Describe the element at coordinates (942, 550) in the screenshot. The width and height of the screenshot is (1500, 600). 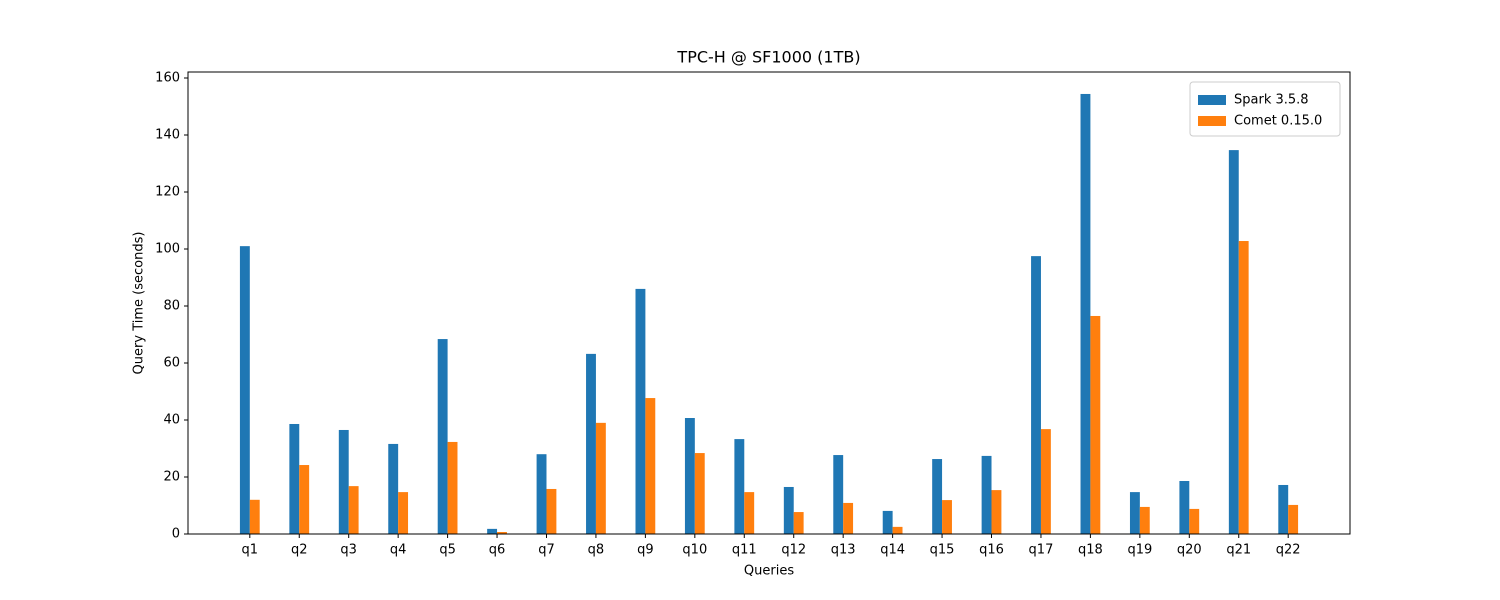
I see `x-tick-label: q15` at that location.